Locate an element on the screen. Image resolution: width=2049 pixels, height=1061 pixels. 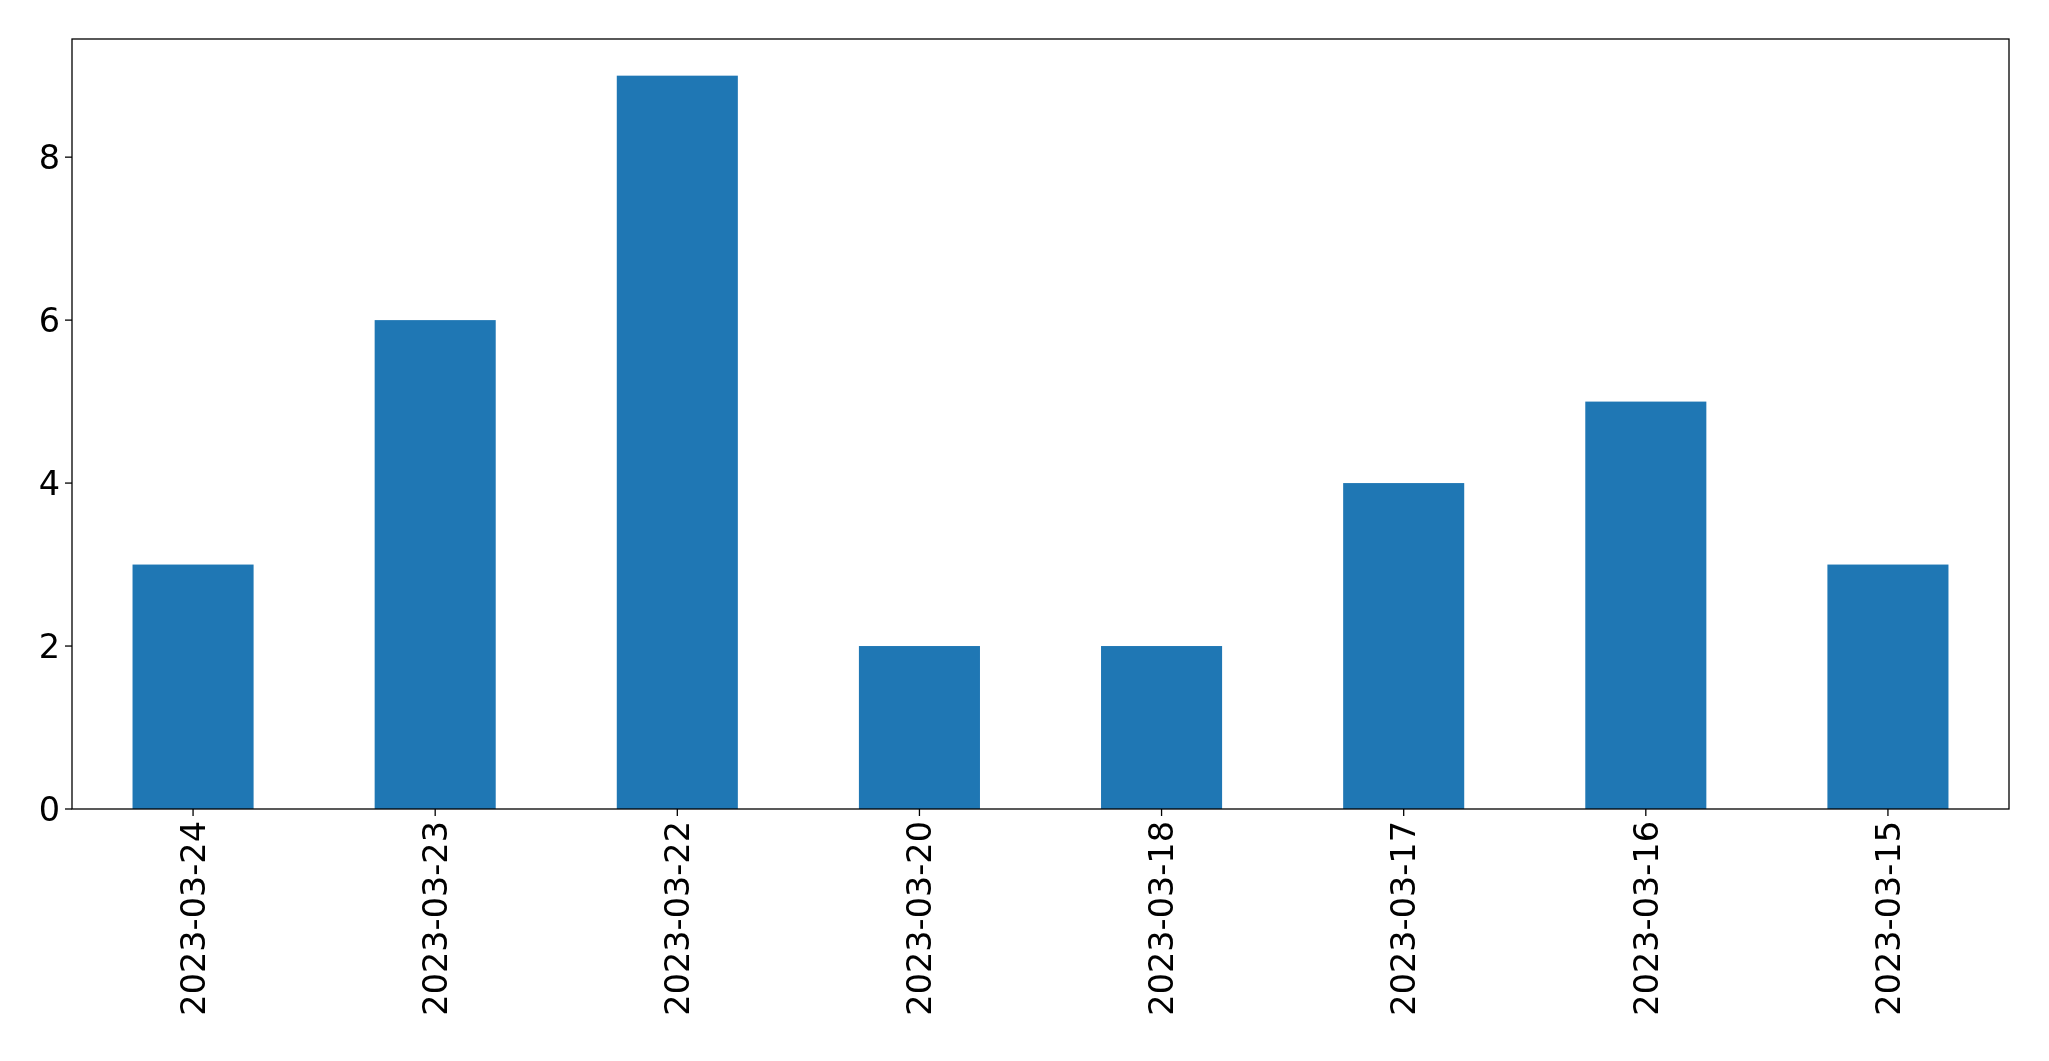
y-tick-label: 2 is located at coordinates (49, 646).